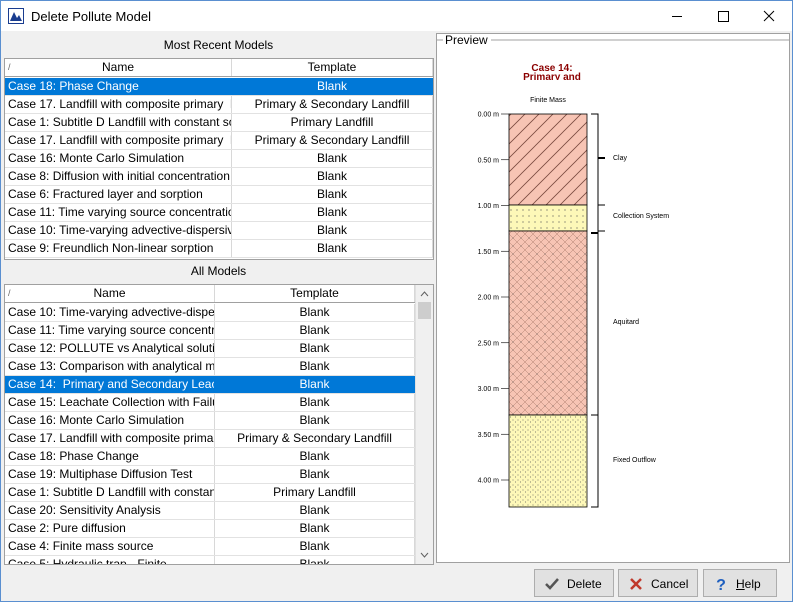  I want to click on model-row: Case 19: Multiphase Diffusion Test Blank, so click(210, 475).